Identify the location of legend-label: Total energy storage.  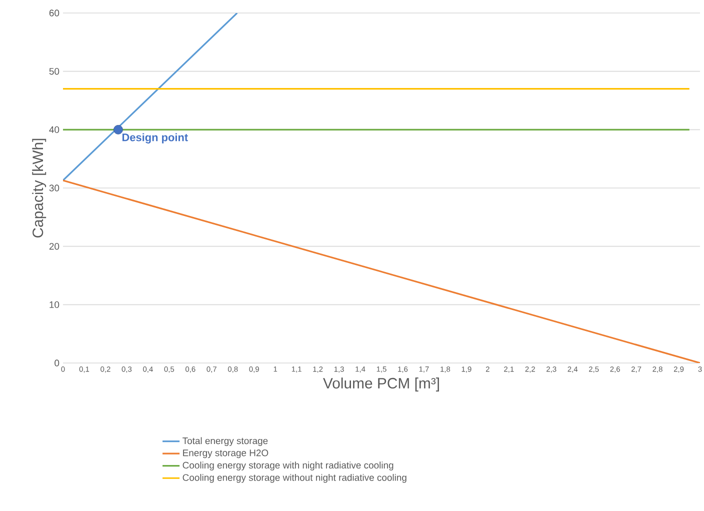
(225, 441).